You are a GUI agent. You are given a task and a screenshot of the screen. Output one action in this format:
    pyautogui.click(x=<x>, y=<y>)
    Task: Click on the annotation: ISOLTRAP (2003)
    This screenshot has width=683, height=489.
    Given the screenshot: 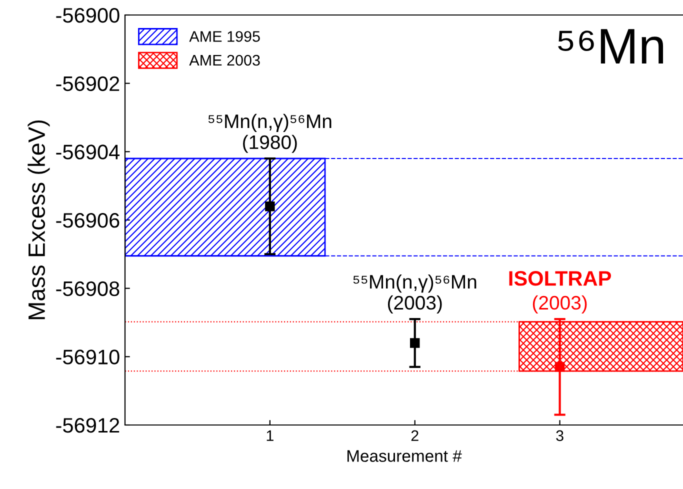 What is the action you would take?
    pyautogui.click(x=560, y=292)
    